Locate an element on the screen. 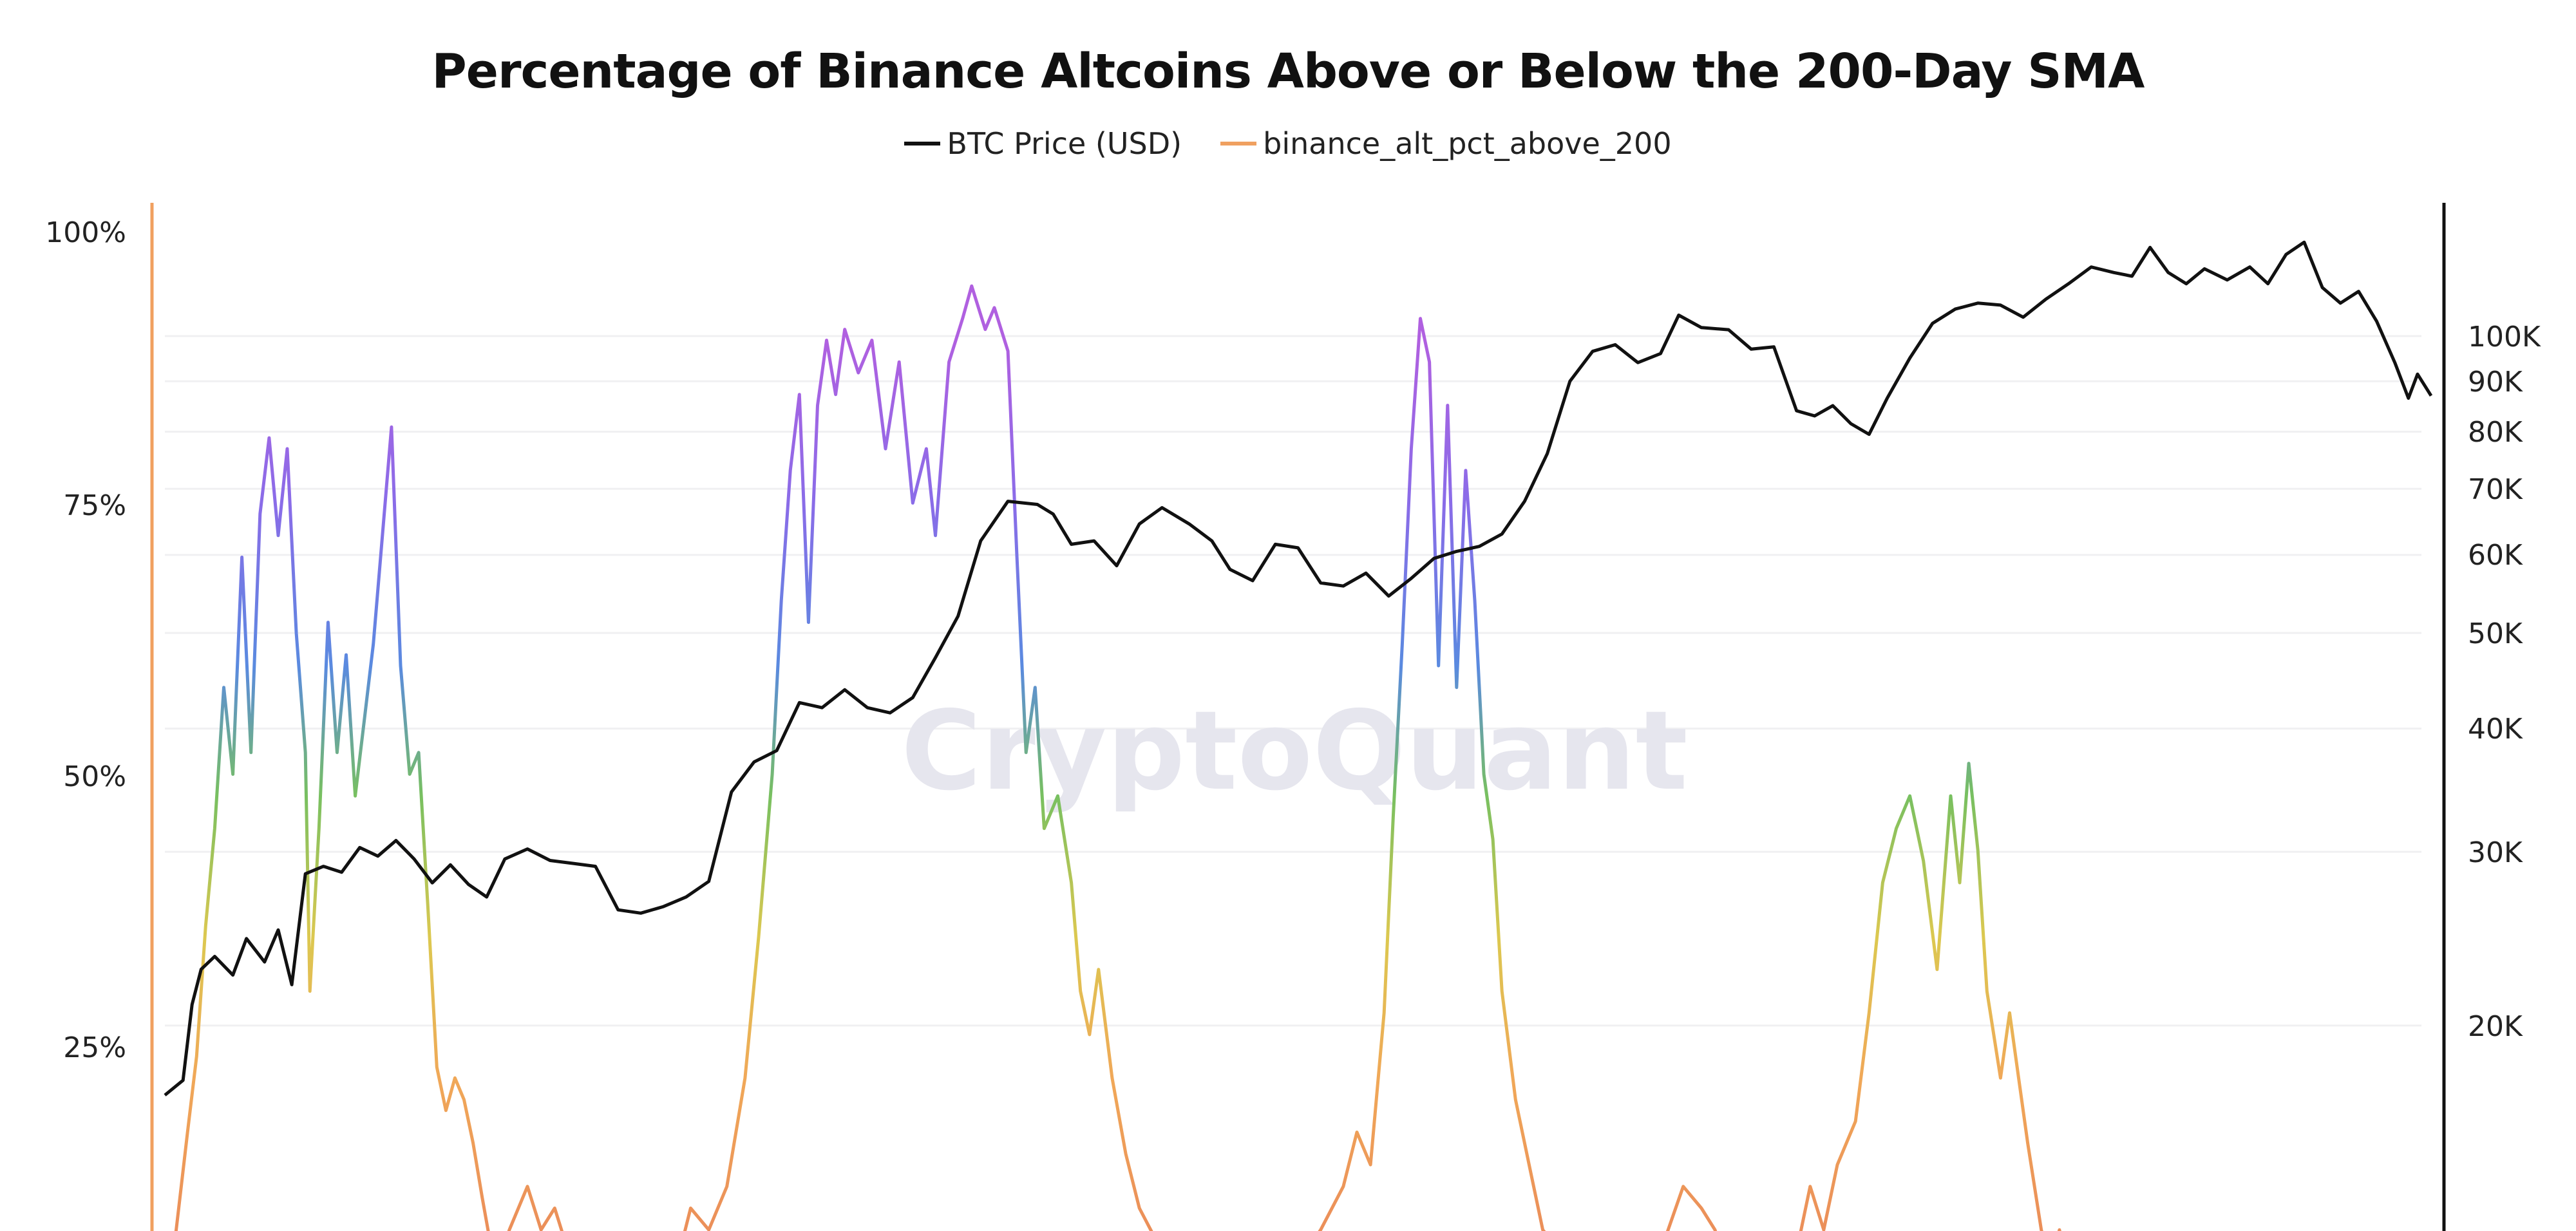  right-axis: 100K 90K 80K 70K 60K 50K 40K 30K 20K is located at coordinates (2491, 717).